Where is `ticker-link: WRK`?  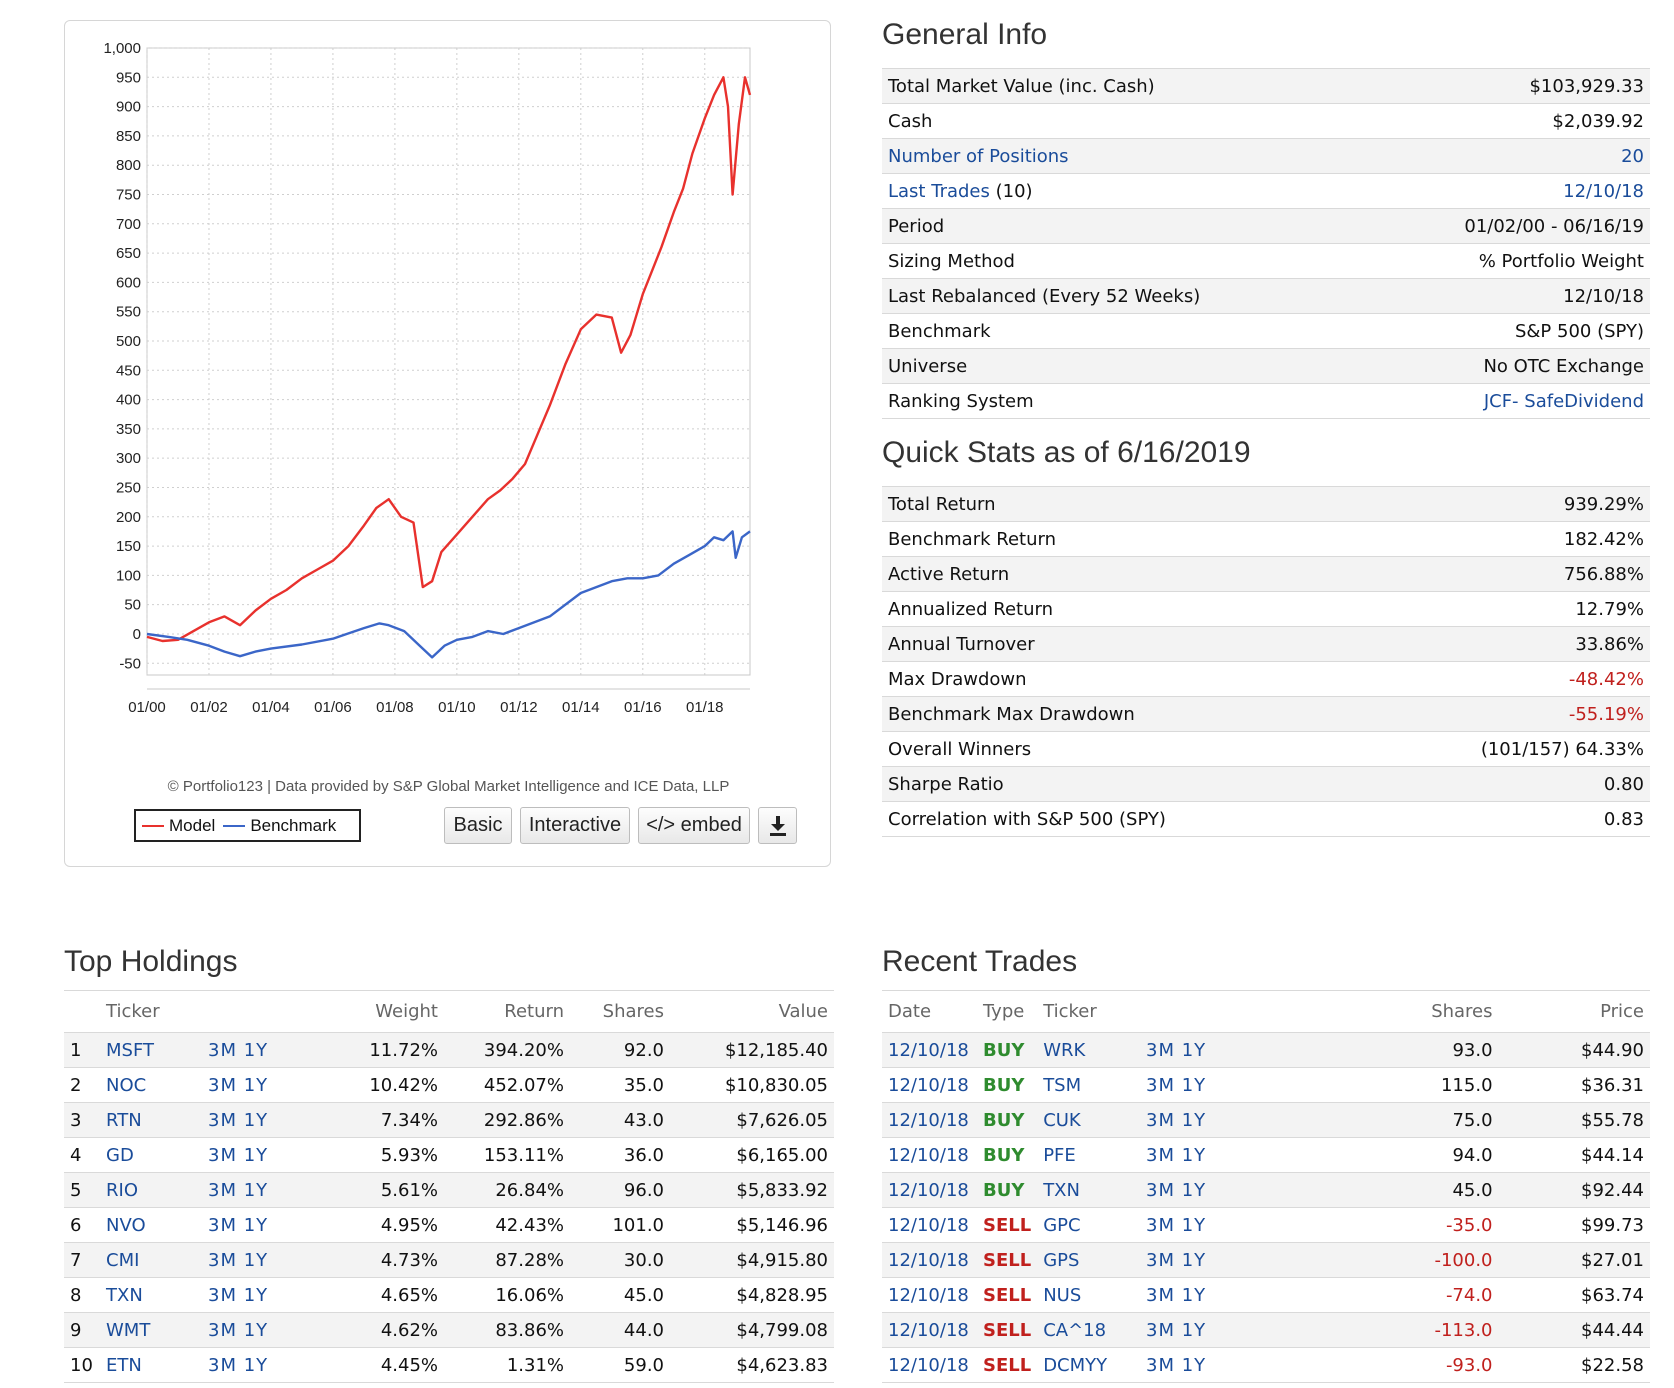
ticker-link: WRK is located at coordinates (1064, 1050).